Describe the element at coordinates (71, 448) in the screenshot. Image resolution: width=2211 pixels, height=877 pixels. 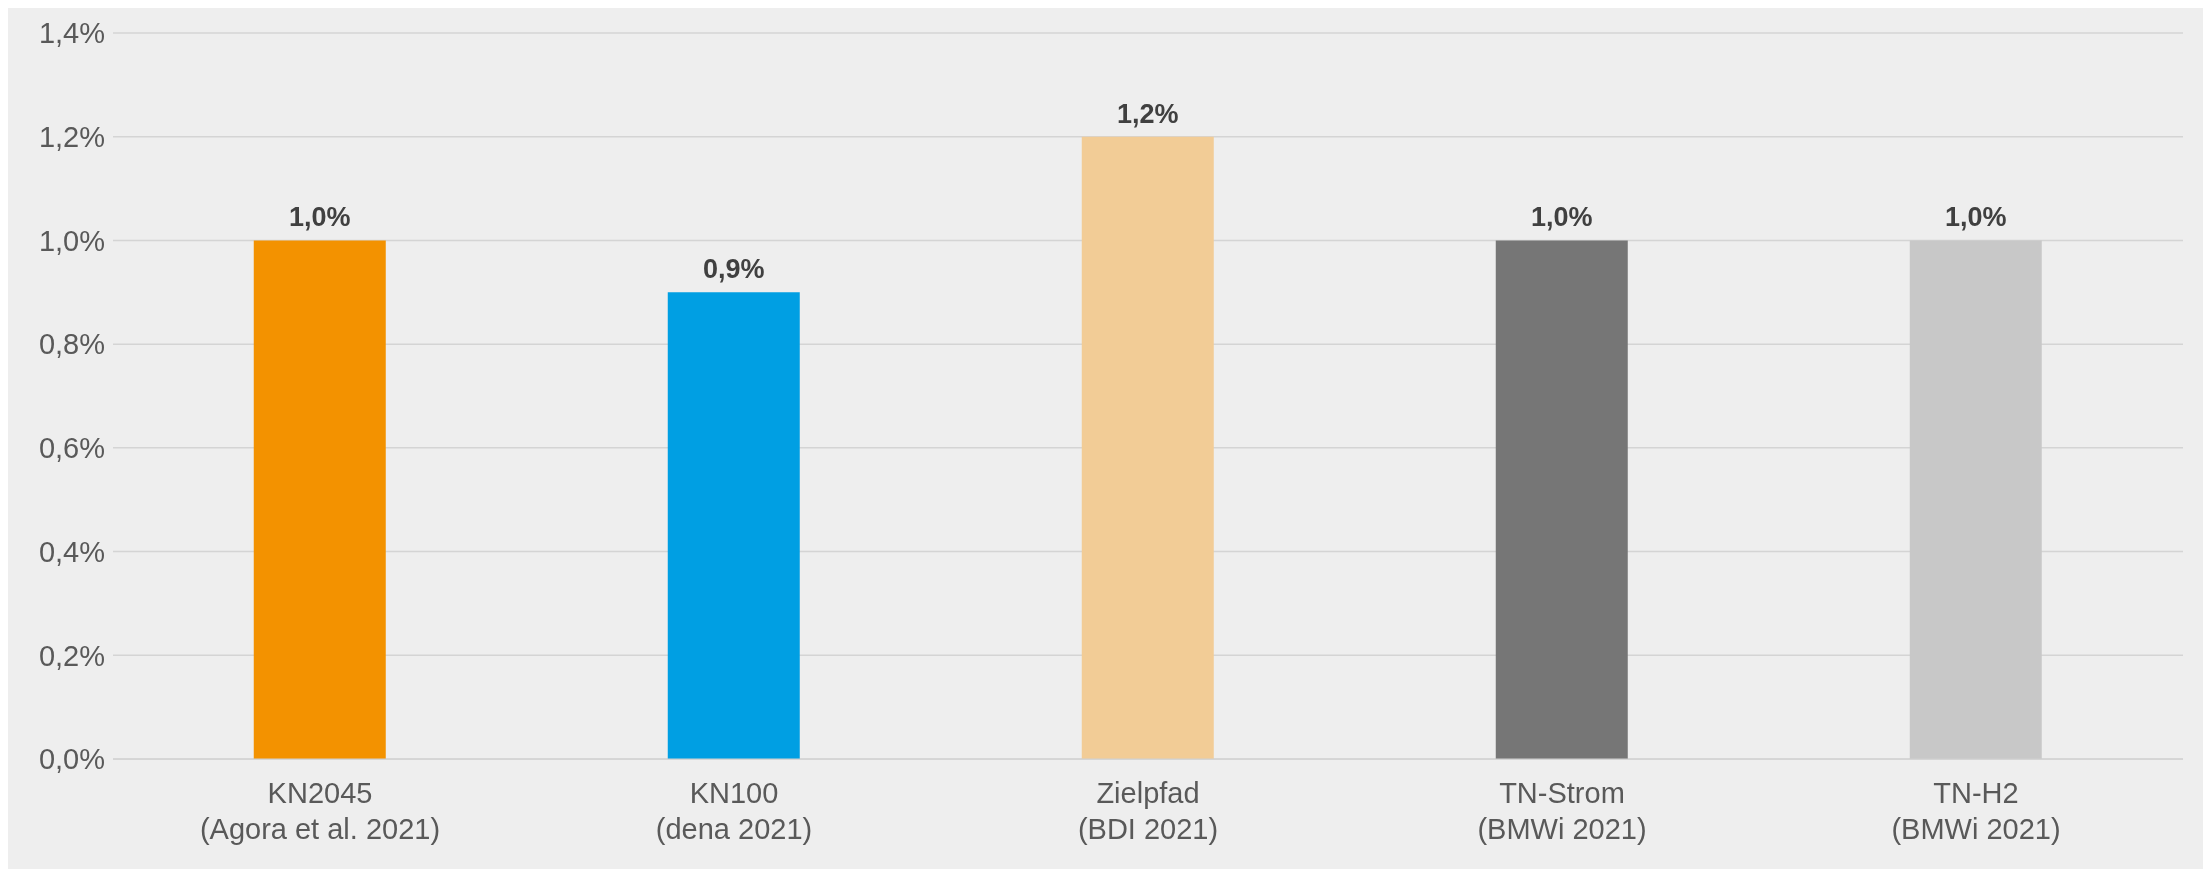
I see `y-tick-label: 0,6%` at that location.